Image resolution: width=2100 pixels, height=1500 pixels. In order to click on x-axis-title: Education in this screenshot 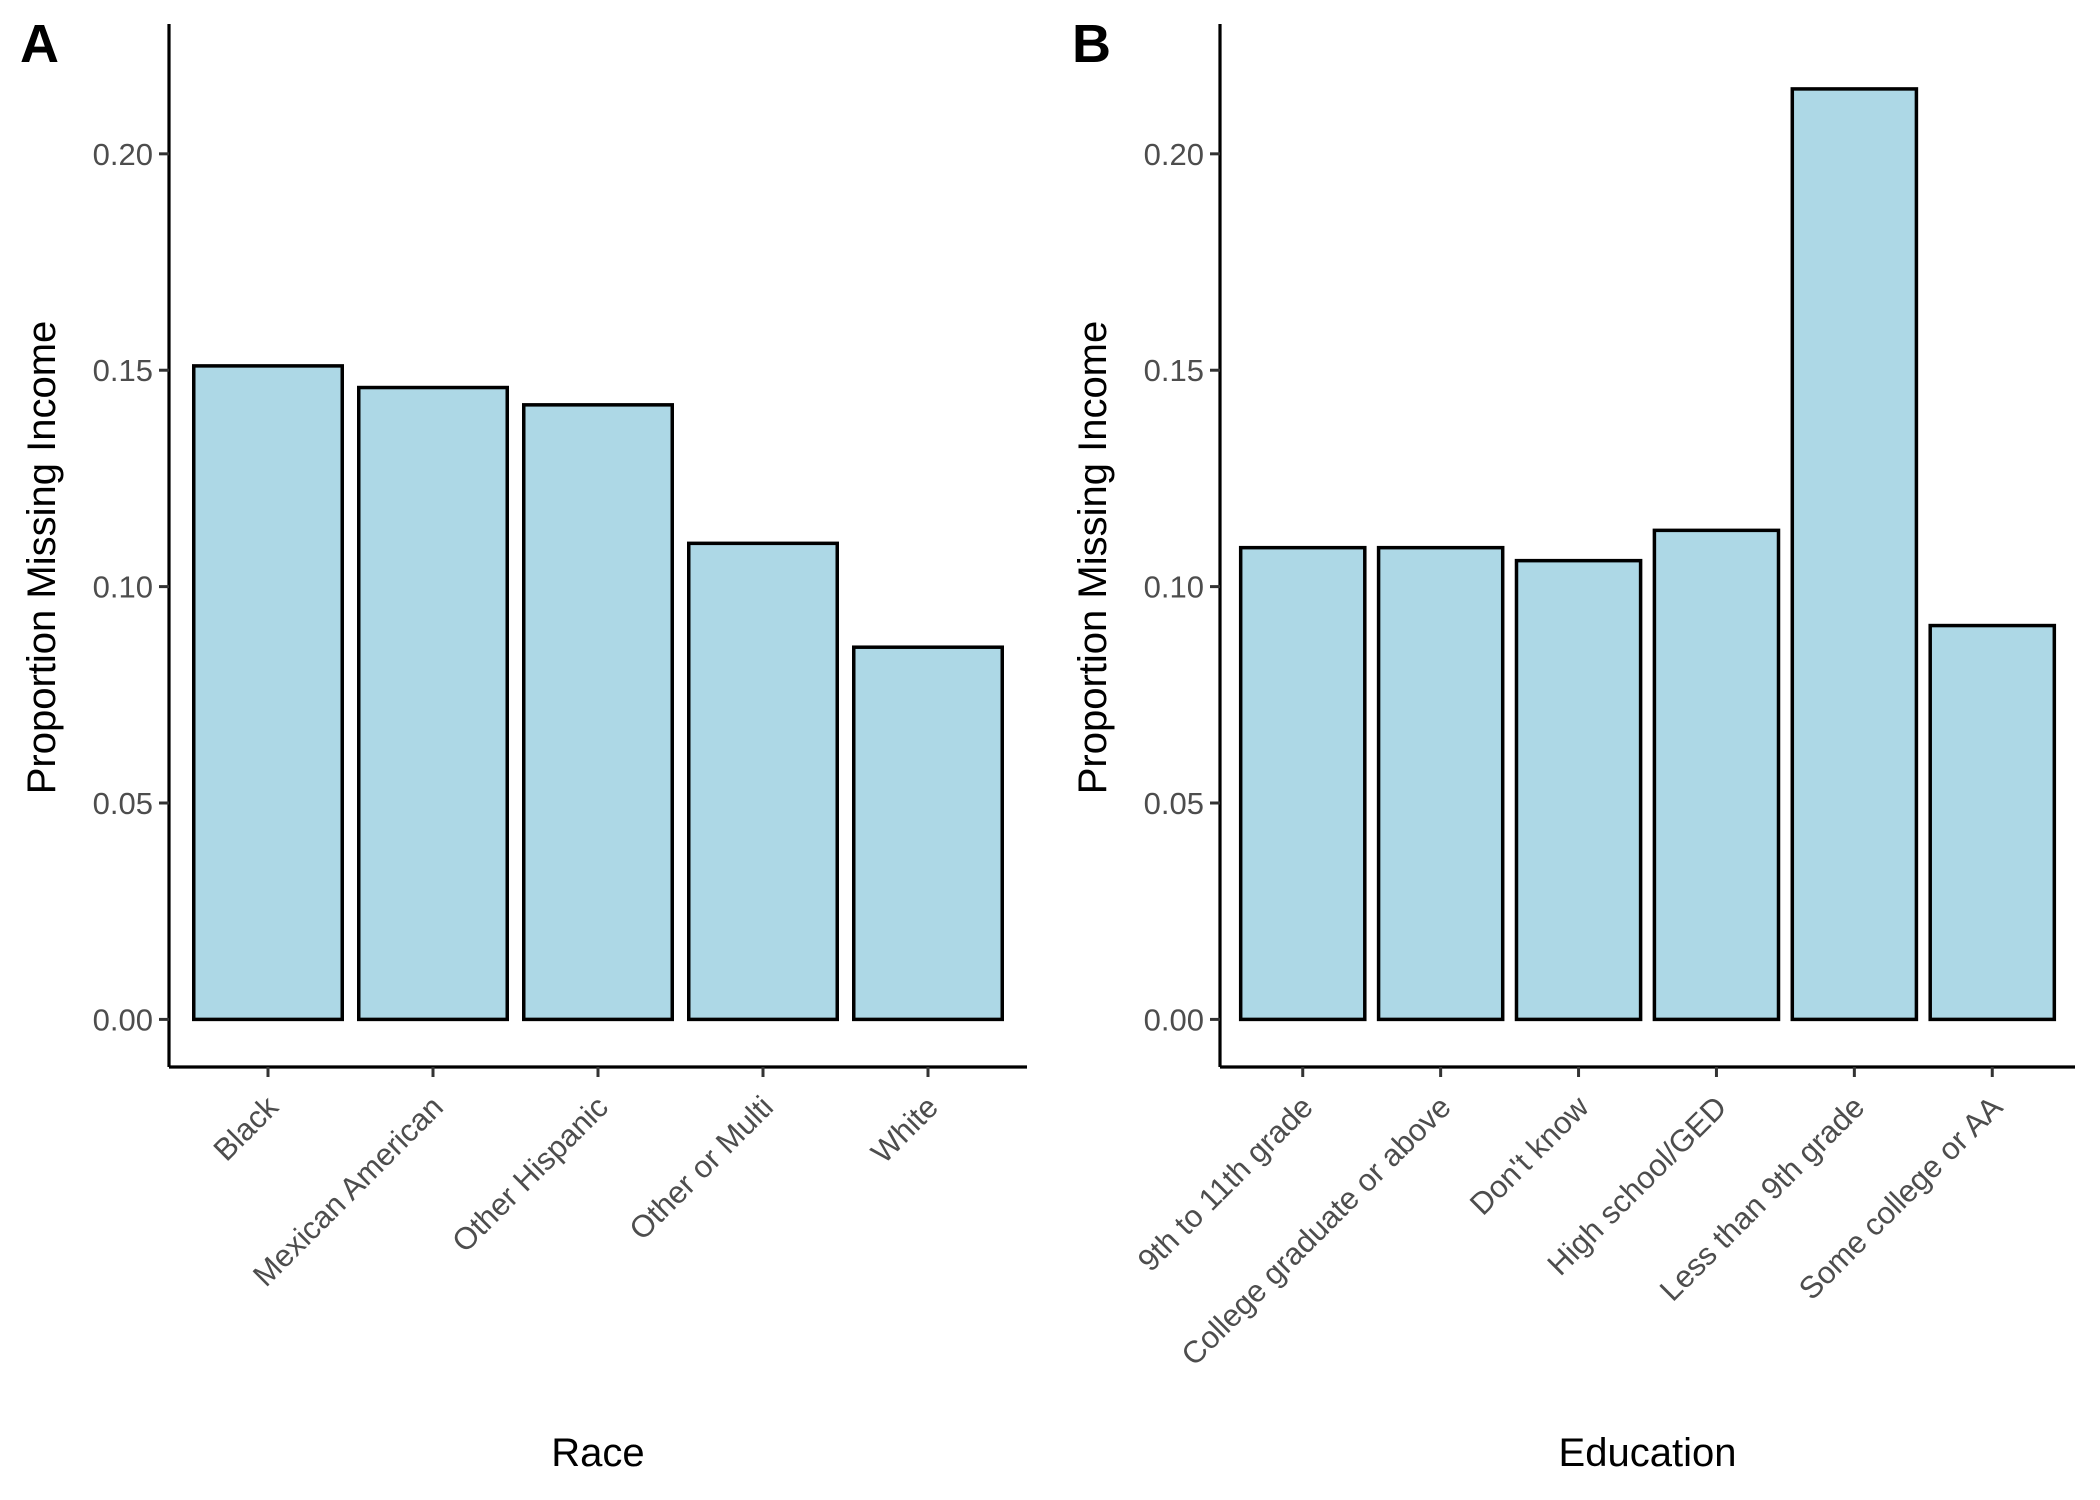, I will do `click(1648, 1453)`.